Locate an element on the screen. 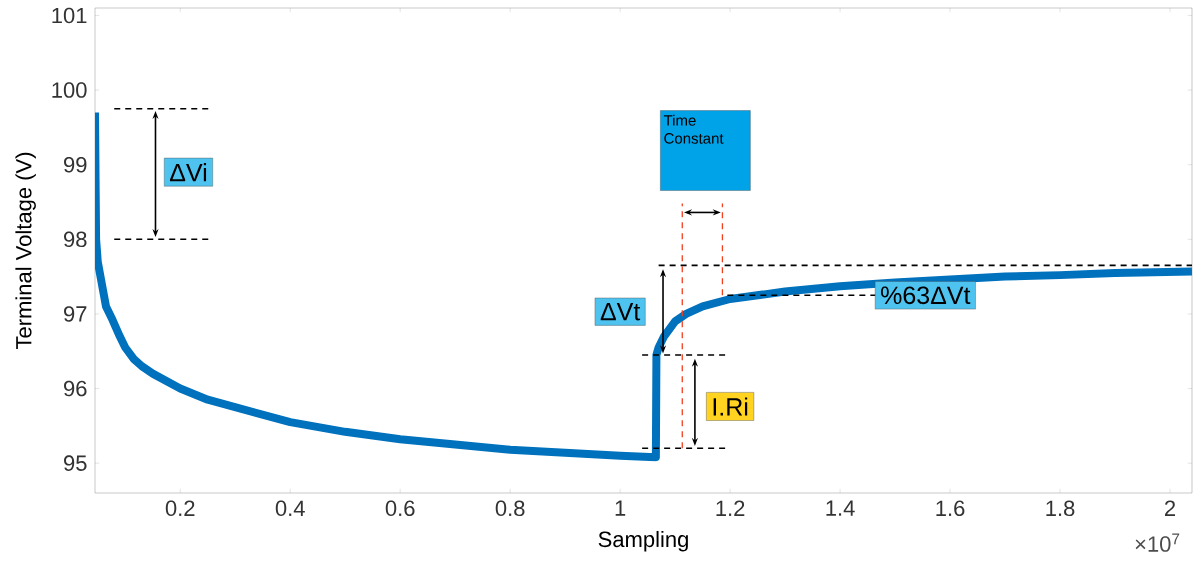 This screenshot has width=1201, height=576. y-tick-label: 99 is located at coordinates (75, 164).